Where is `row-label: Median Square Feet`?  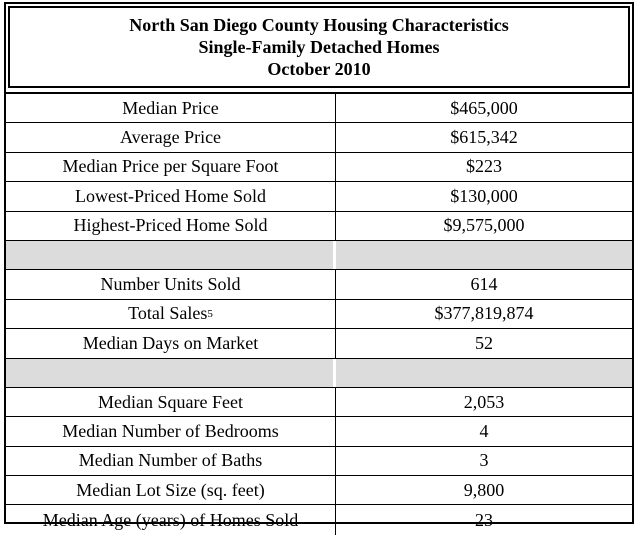
row-label: Median Square Feet is located at coordinates (171, 402).